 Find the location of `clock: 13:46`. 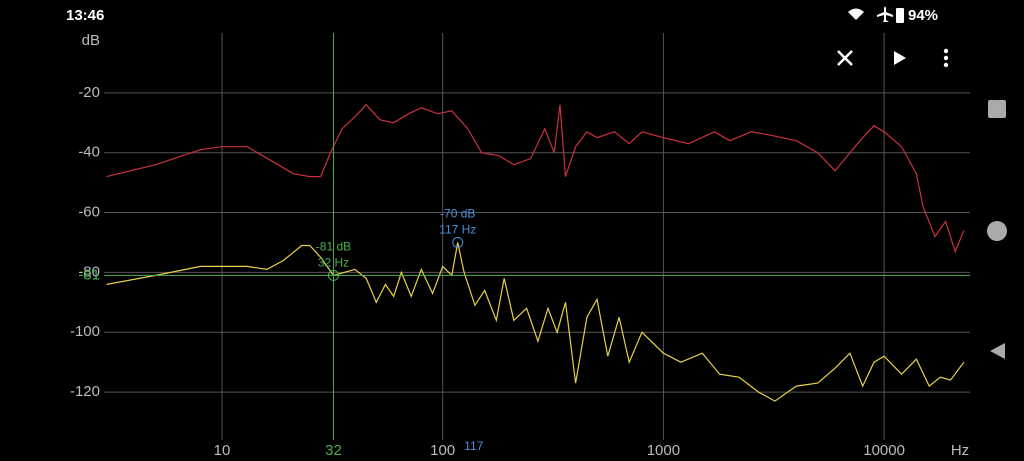

clock: 13:46 is located at coordinates (85, 15).